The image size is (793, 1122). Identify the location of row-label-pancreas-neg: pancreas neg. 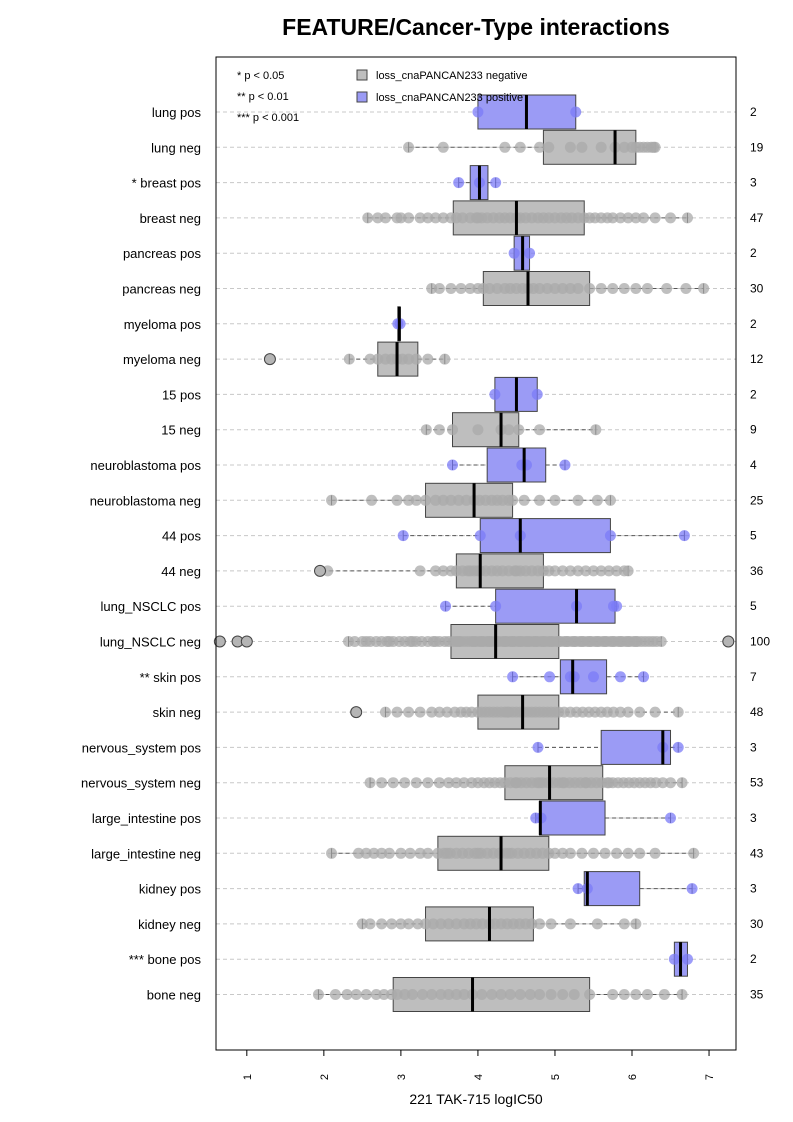
(161, 289).